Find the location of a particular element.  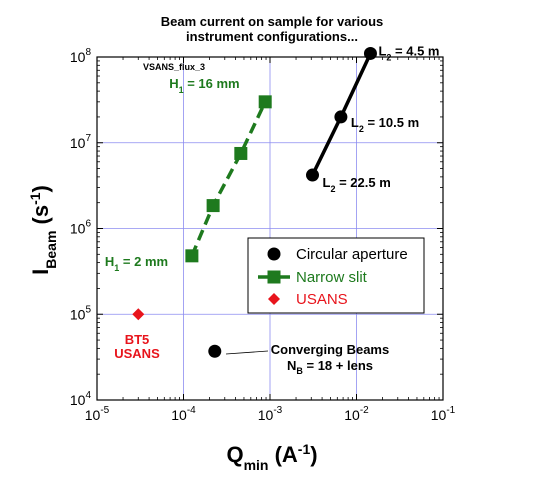

y-axis-label-sub: Beam is located at coordinates (51, 250).